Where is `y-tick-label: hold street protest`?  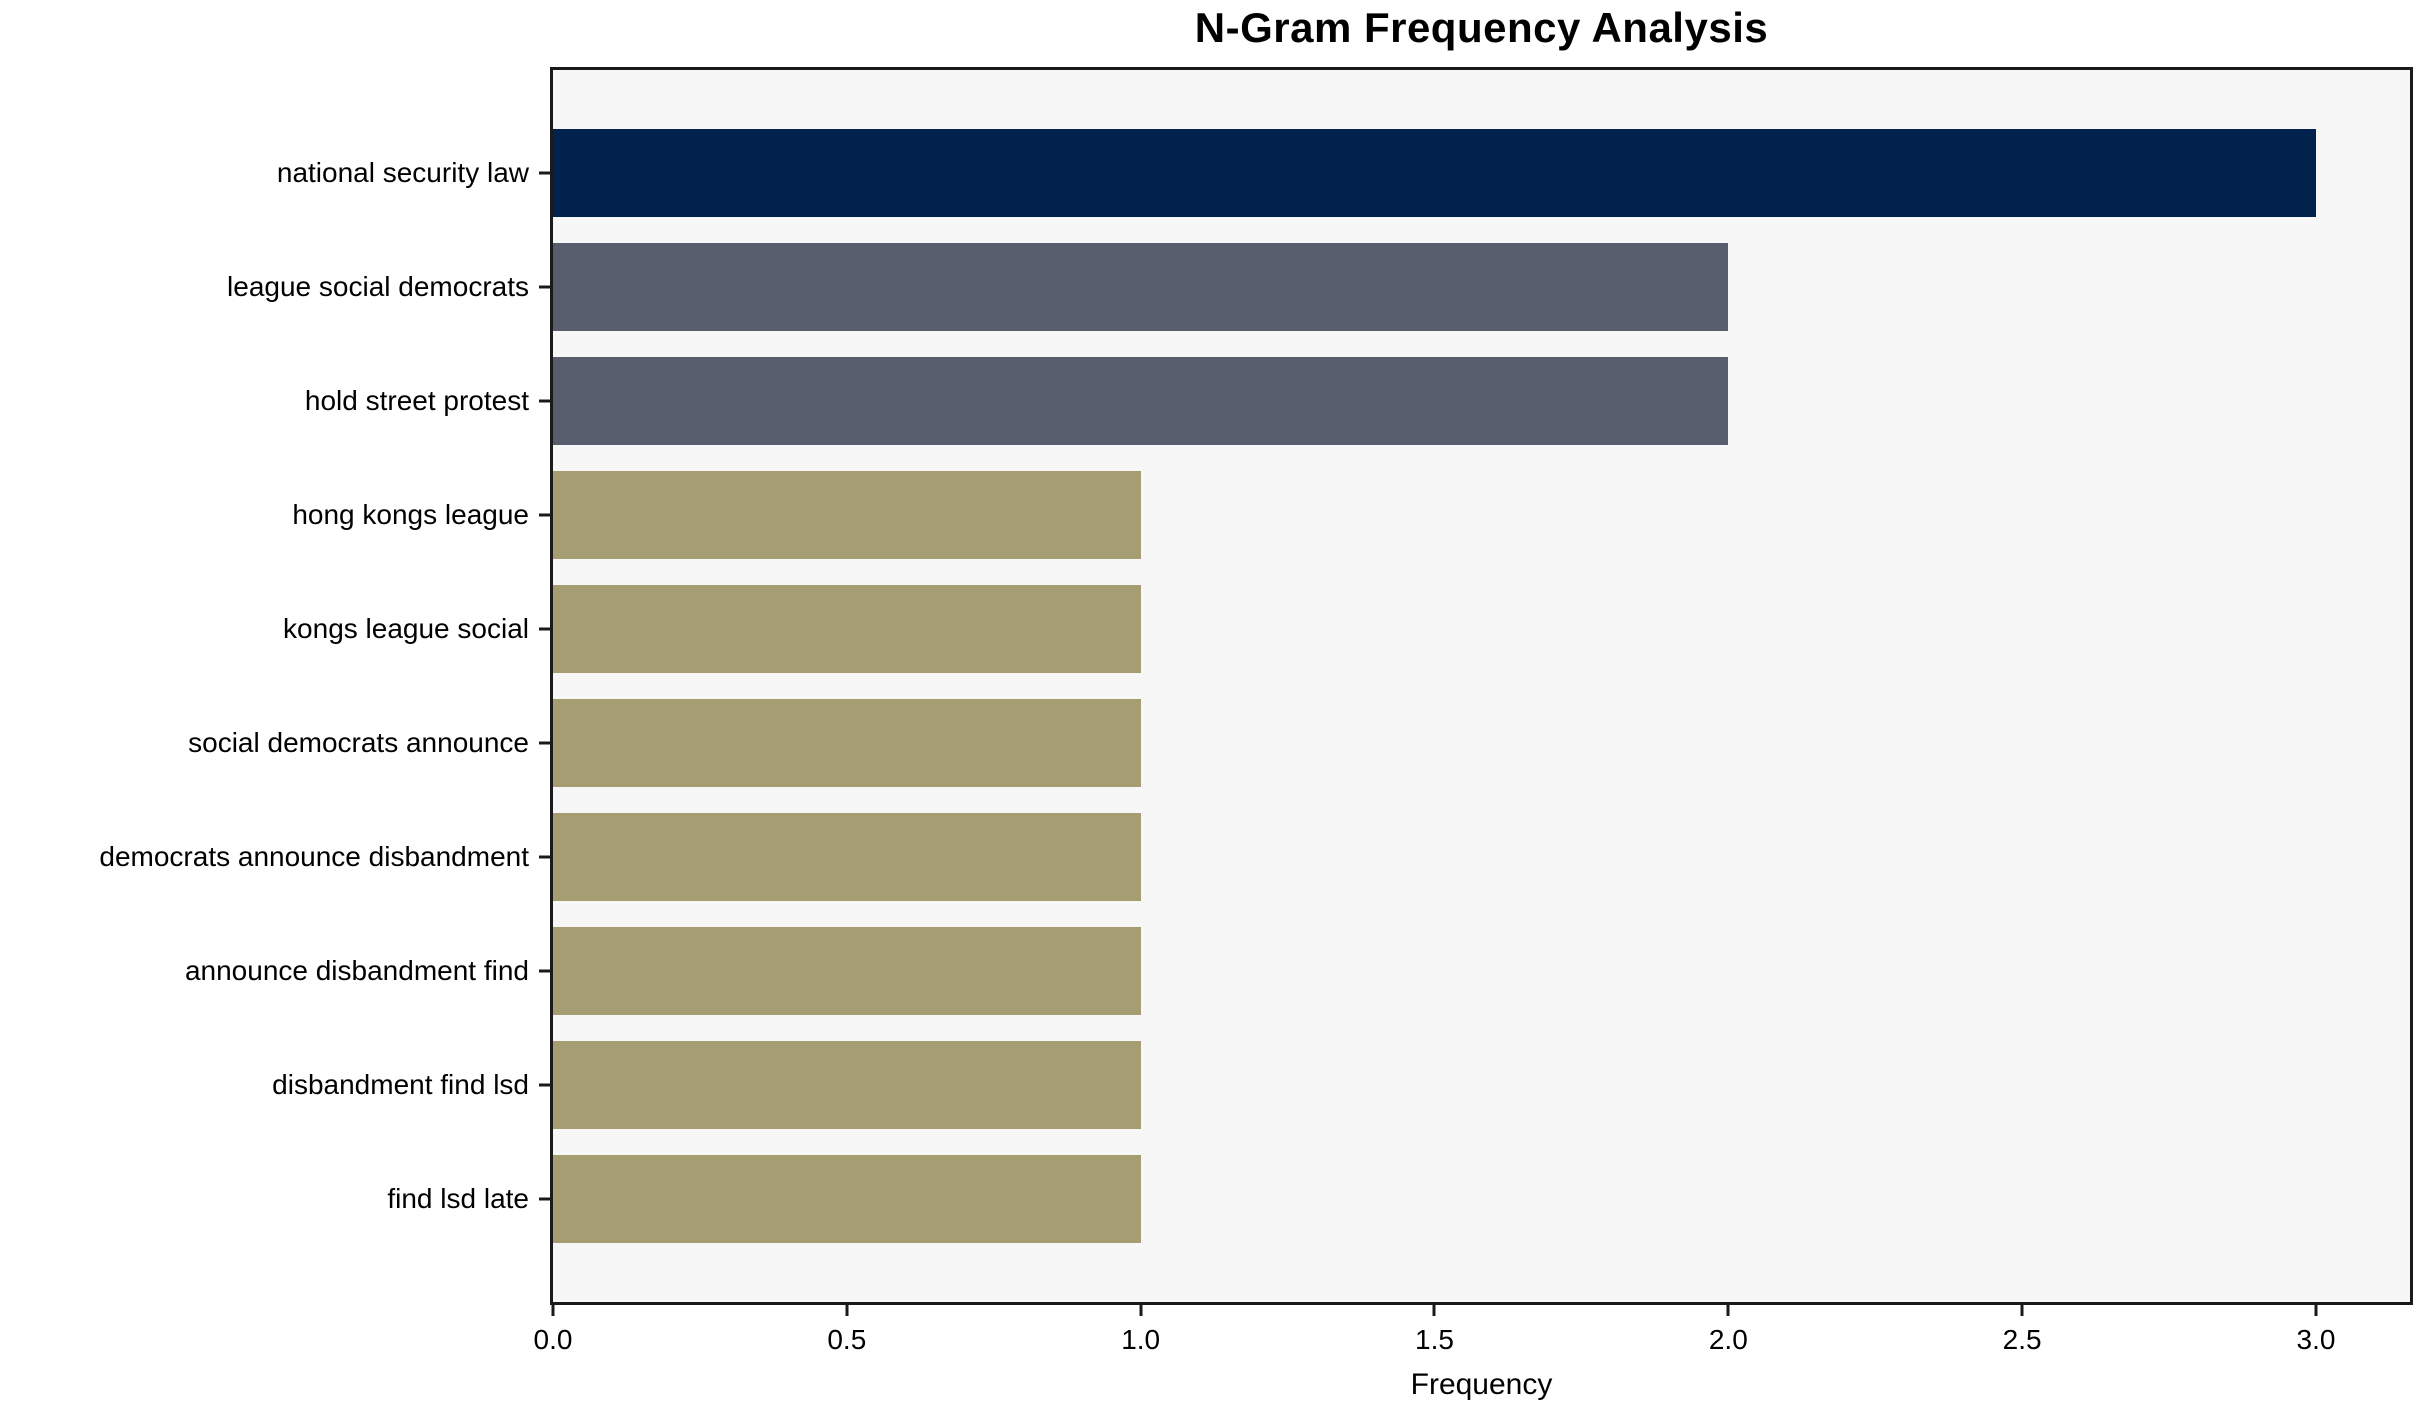 y-tick-label: hold street protest is located at coordinates (416, 400).